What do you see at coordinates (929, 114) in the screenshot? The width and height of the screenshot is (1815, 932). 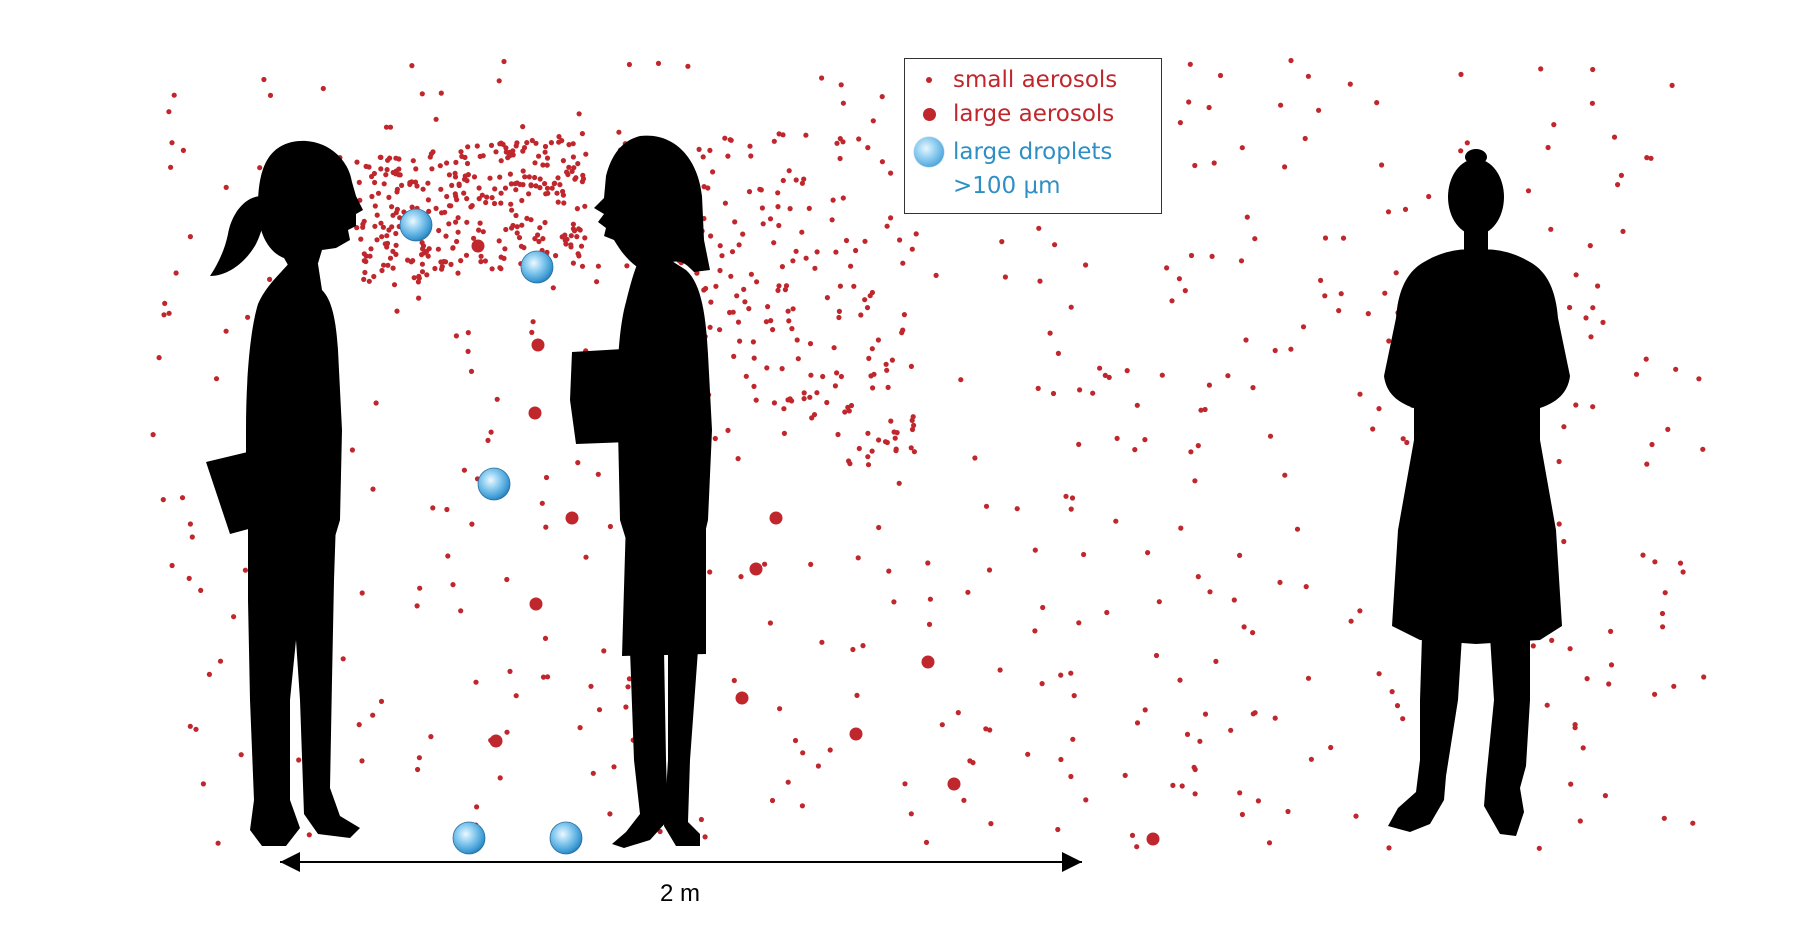 I see `large-aerosol-icon` at bounding box center [929, 114].